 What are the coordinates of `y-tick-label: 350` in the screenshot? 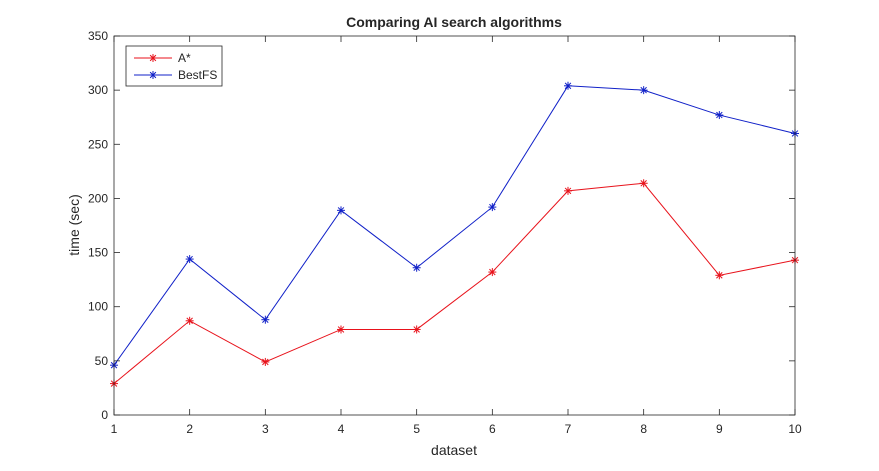 It's located at (98, 36).